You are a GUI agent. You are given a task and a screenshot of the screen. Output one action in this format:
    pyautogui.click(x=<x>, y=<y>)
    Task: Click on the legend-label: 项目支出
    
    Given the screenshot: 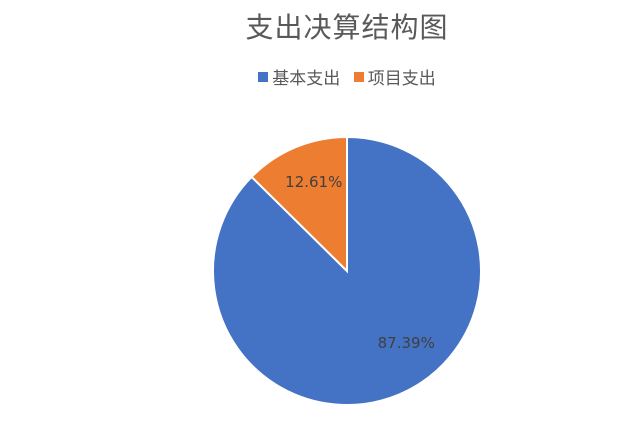 What is the action you would take?
    pyautogui.click(x=401, y=79)
    